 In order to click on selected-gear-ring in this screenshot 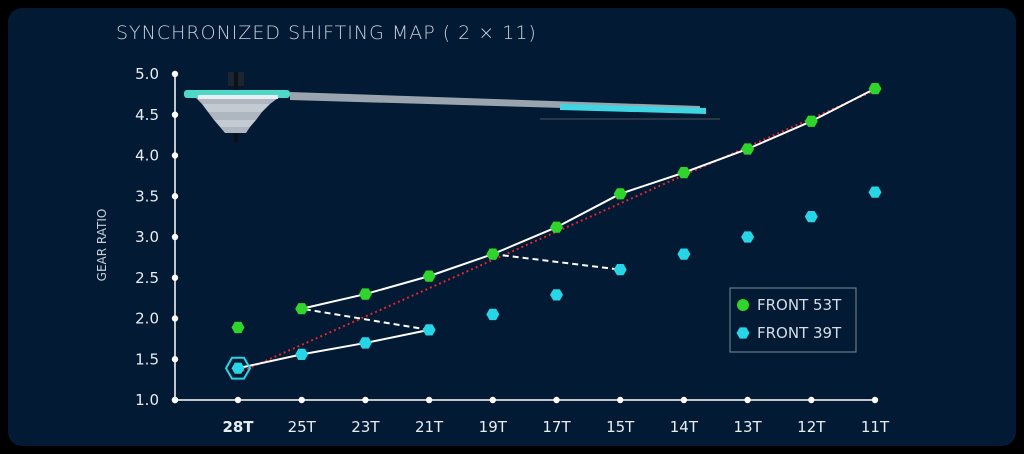, I will do `click(238, 368)`.